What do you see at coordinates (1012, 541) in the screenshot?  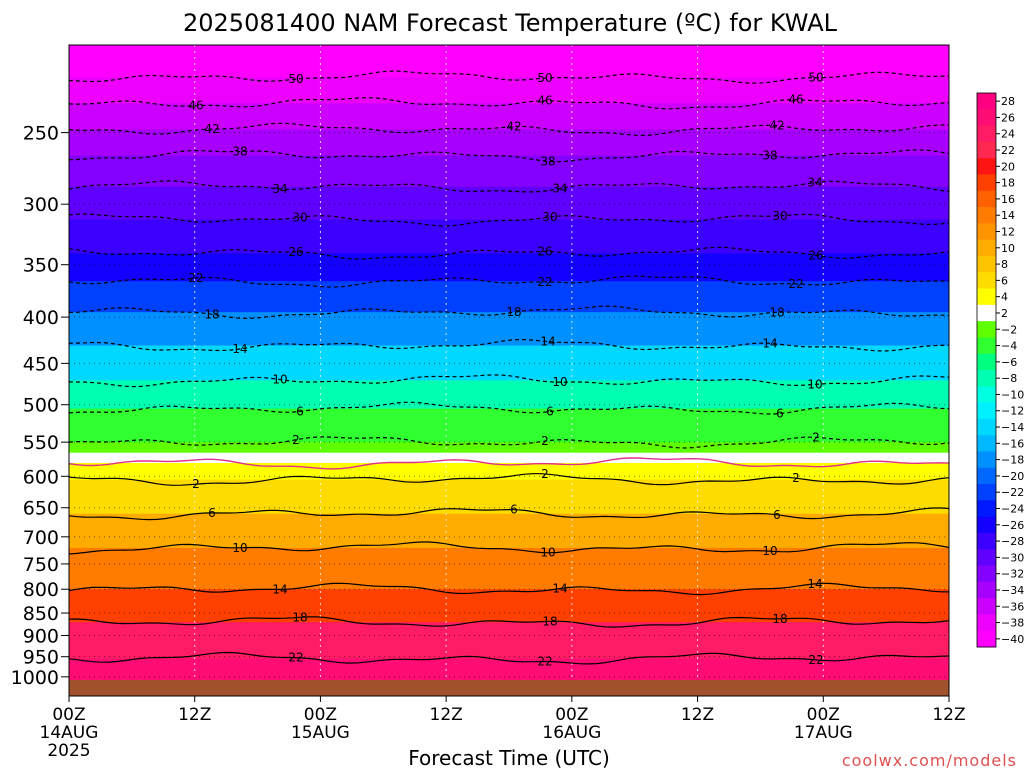 I see `colorbar-label: −28` at bounding box center [1012, 541].